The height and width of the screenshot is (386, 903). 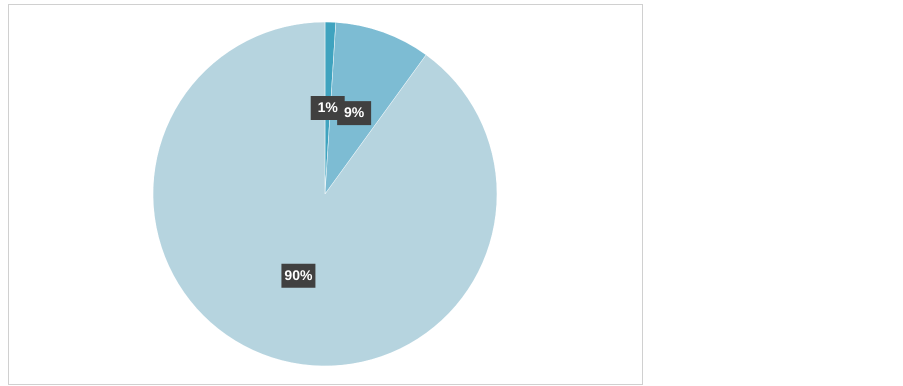 I want to click on data-label: 9%, so click(x=354, y=112).